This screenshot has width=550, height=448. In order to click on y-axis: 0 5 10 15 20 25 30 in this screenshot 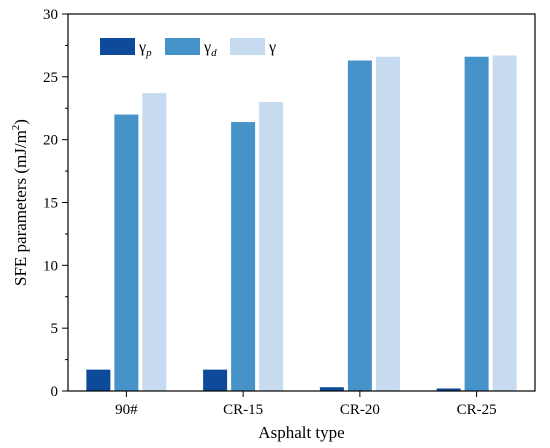, I will do `click(55, 203)`.